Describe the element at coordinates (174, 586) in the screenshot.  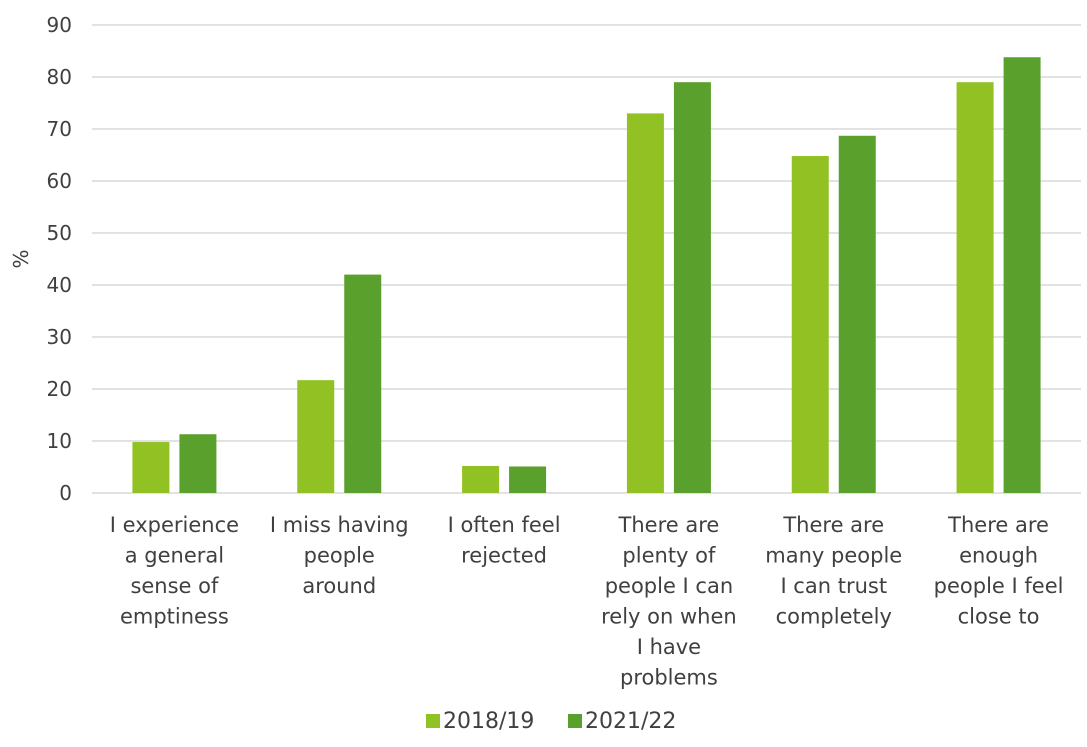
I see `category-label-line: sense of` at that location.